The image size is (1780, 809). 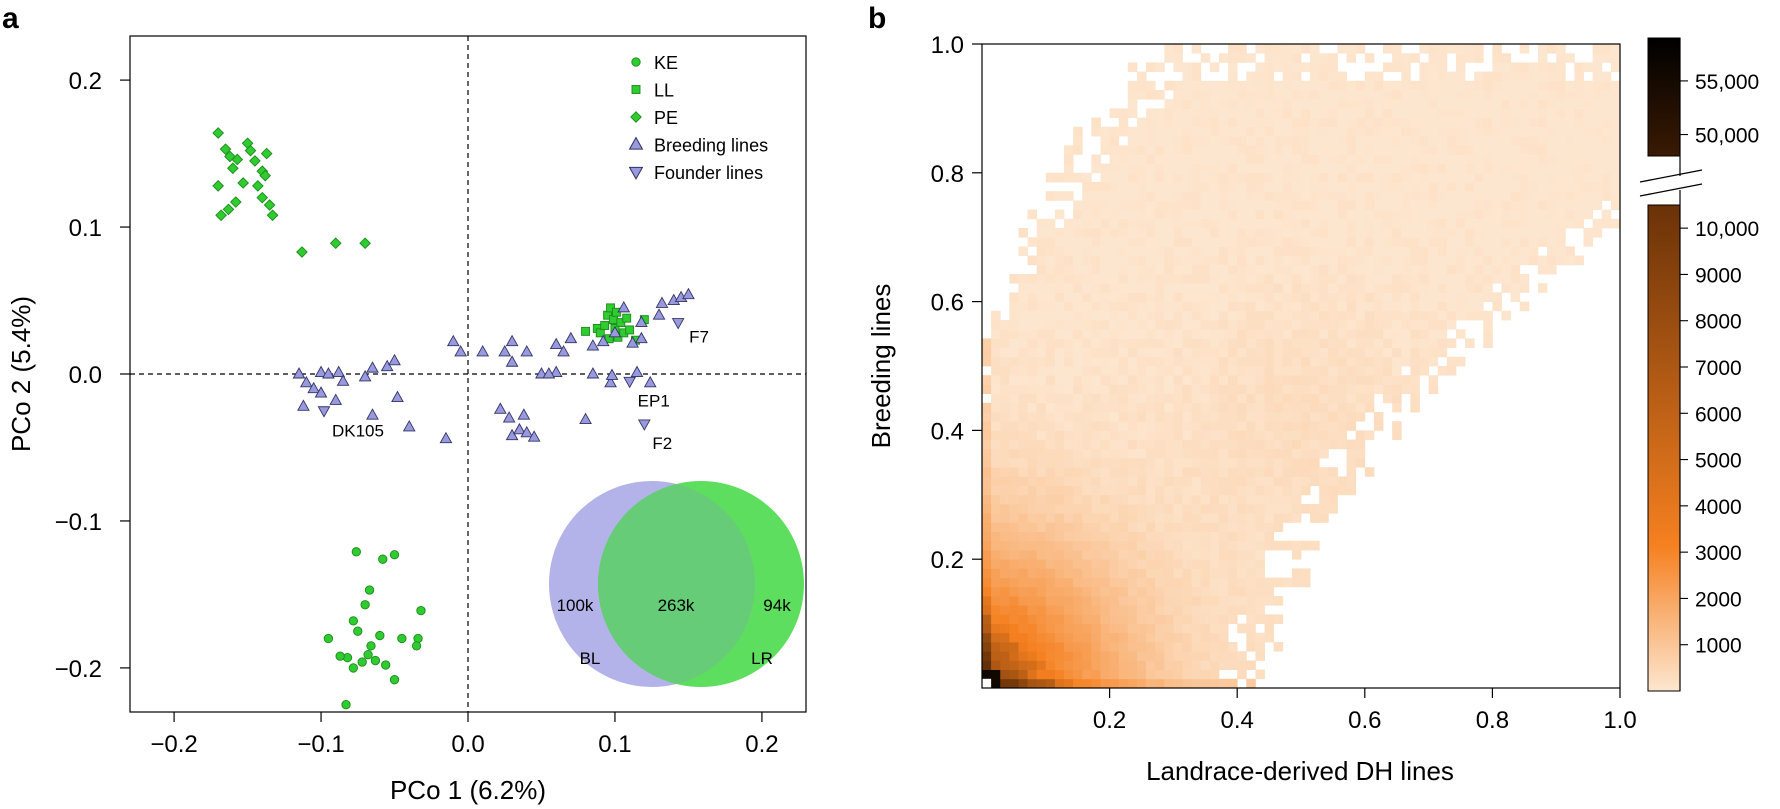 What do you see at coordinates (1718, 599) in the screenshot?
I see `colorbar-tick-label: 2000` at bounding box center [1718, 599].